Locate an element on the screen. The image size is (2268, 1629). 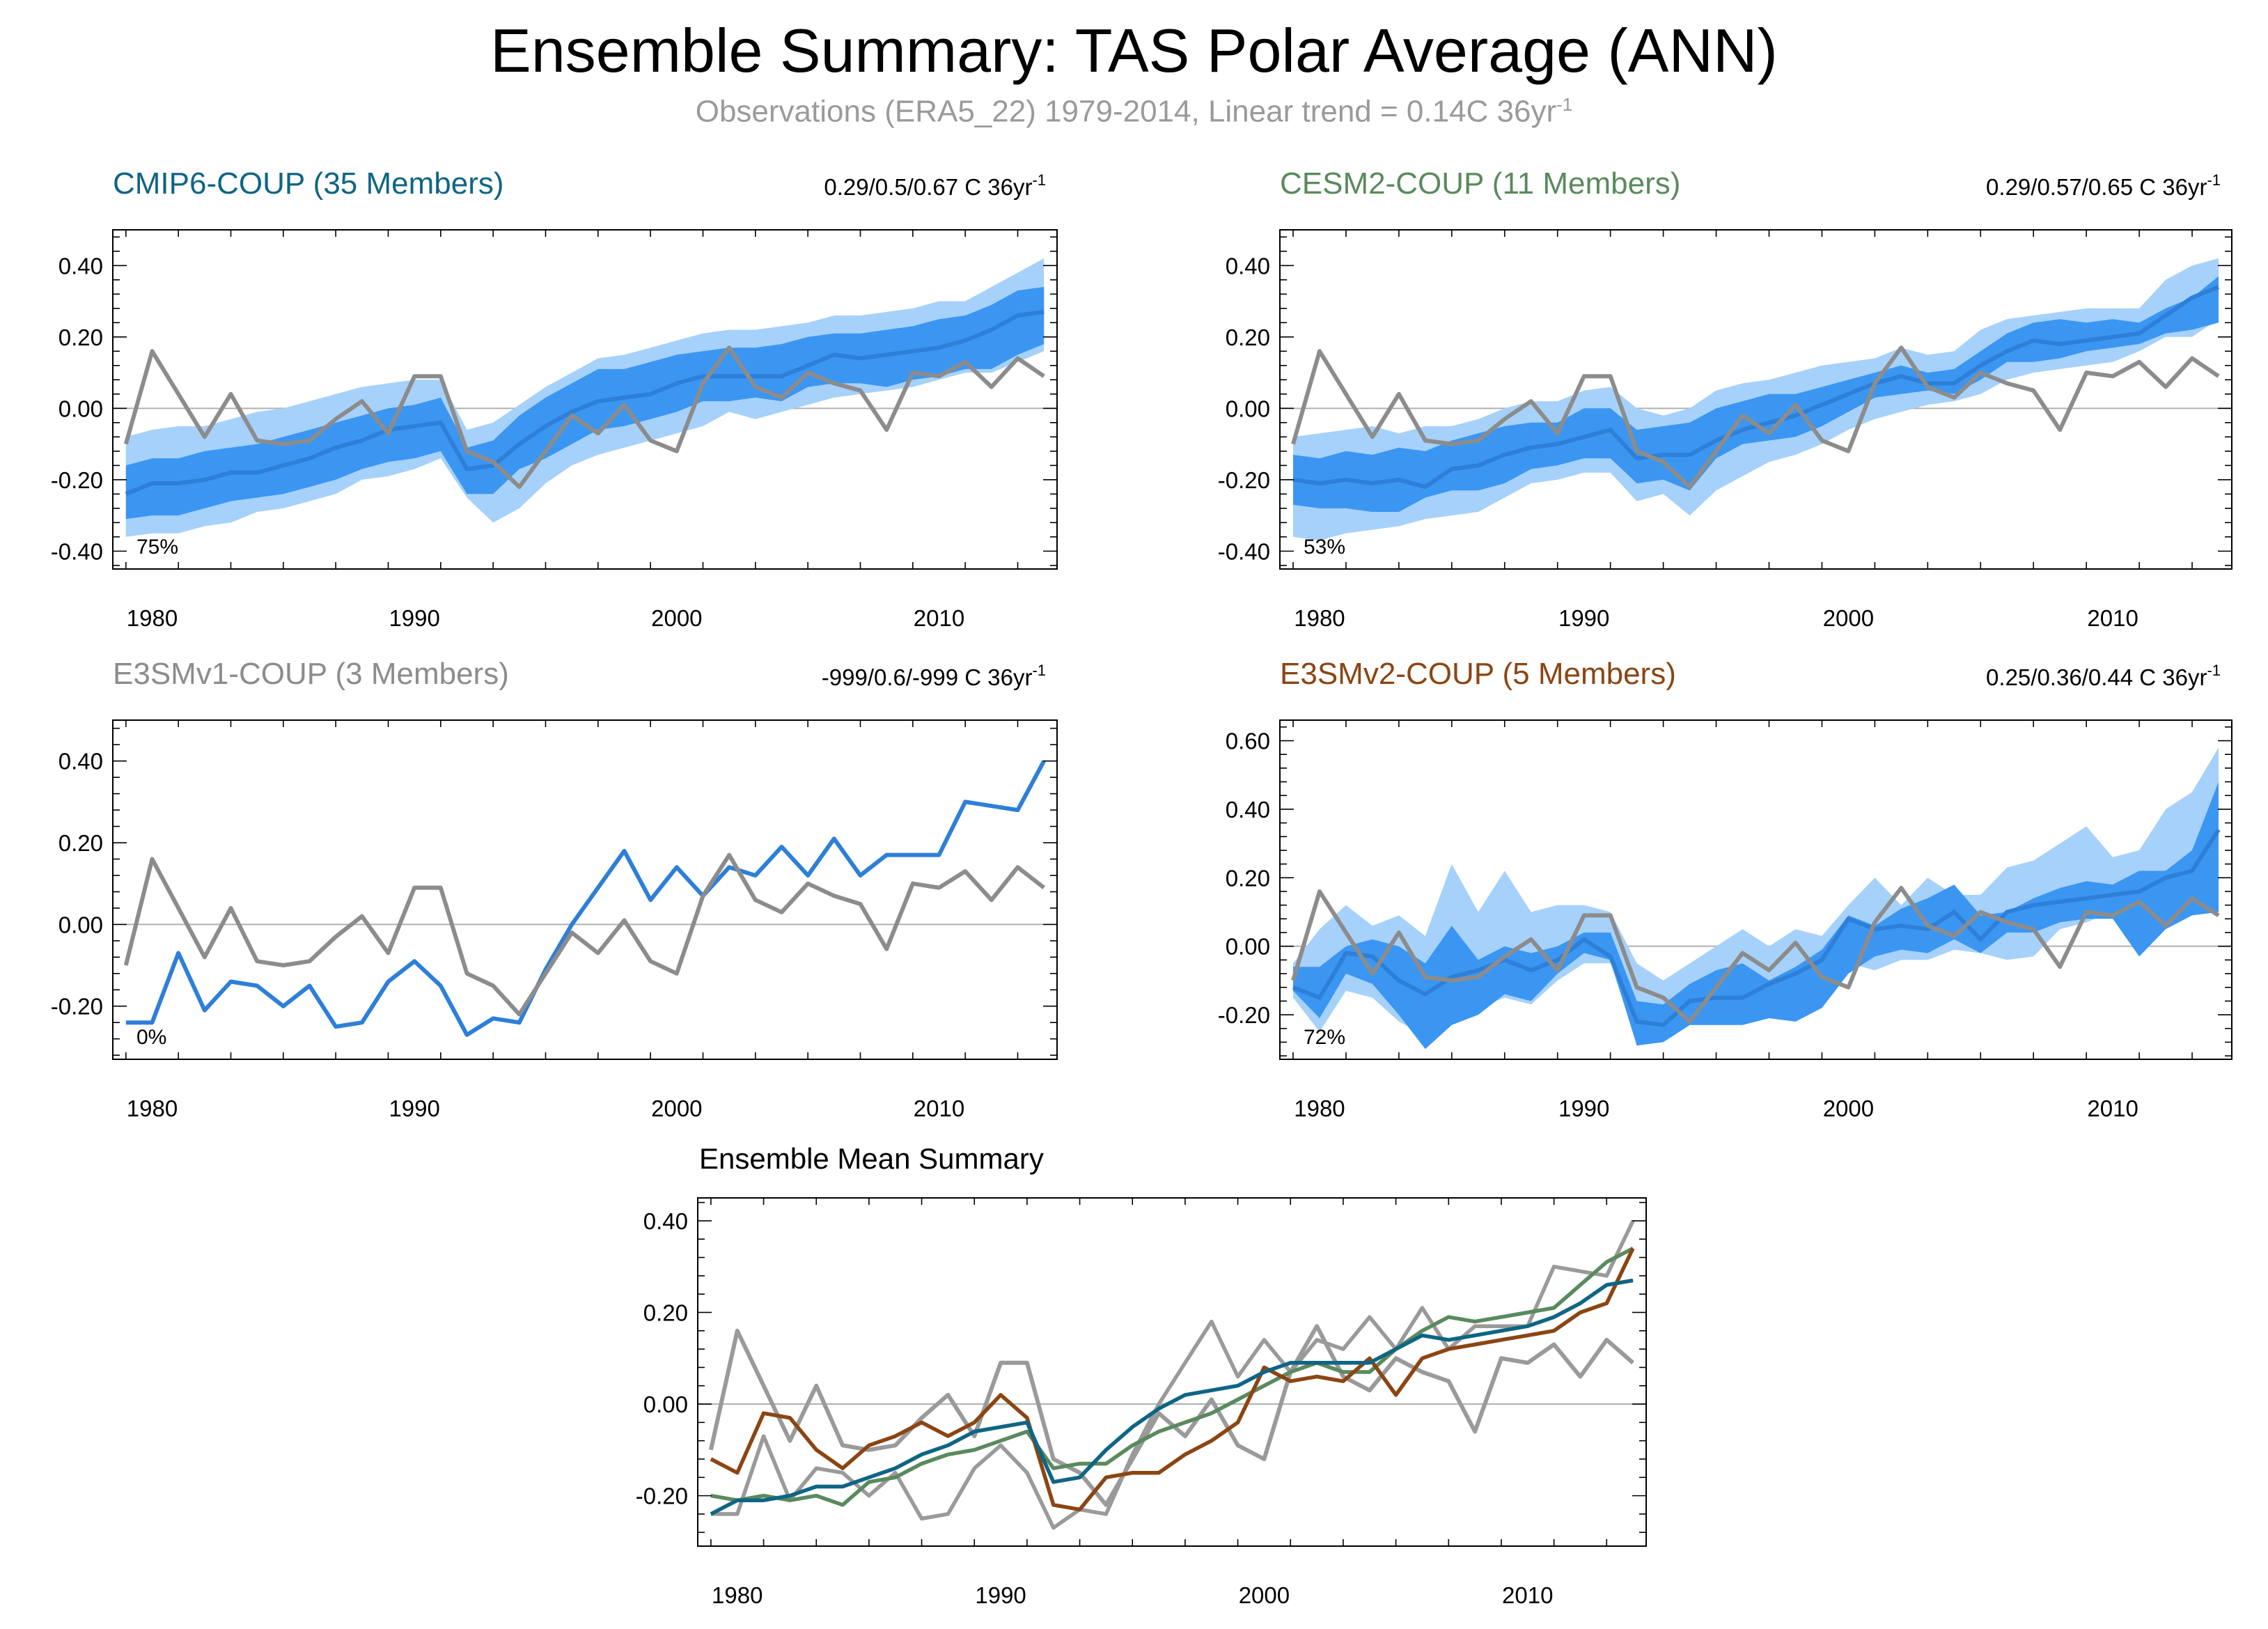
e3smv2-ytick-label: 0.20 is located at coordinates (1248, 878).